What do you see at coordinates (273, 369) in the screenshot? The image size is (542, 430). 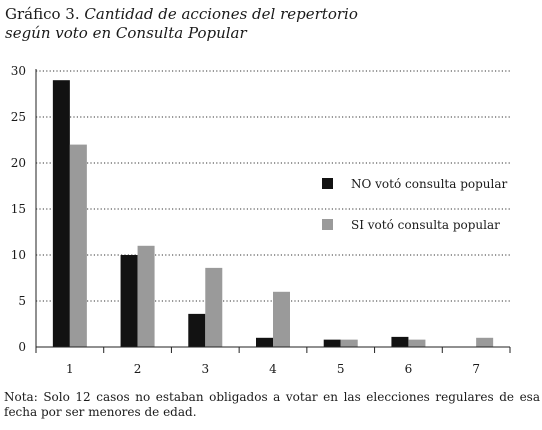 I see `x-tick-label: 4` at bounding box center [273, 369].